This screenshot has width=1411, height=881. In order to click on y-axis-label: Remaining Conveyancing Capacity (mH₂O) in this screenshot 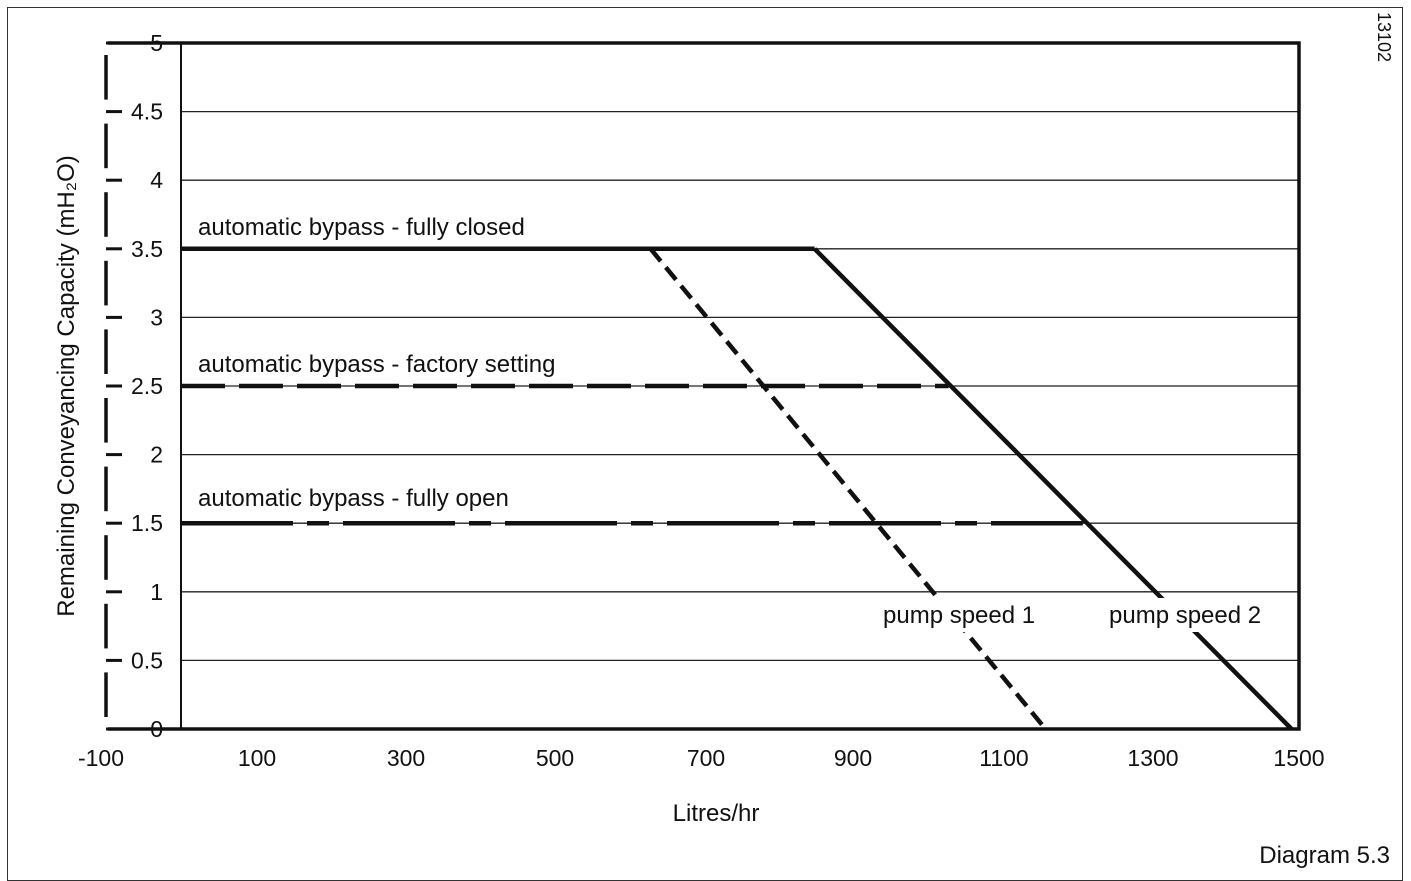, I will do `click(66, 386)`.